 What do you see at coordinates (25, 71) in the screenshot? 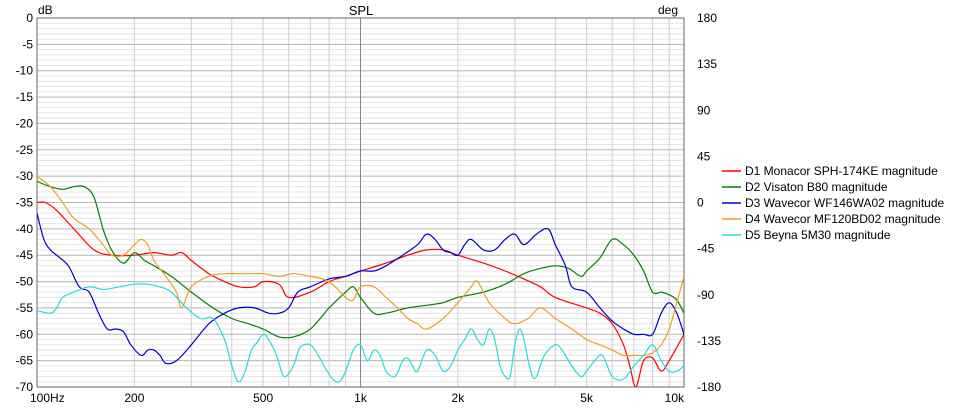
I see `y-tick-label: -10` at bounding box center [25, 71].